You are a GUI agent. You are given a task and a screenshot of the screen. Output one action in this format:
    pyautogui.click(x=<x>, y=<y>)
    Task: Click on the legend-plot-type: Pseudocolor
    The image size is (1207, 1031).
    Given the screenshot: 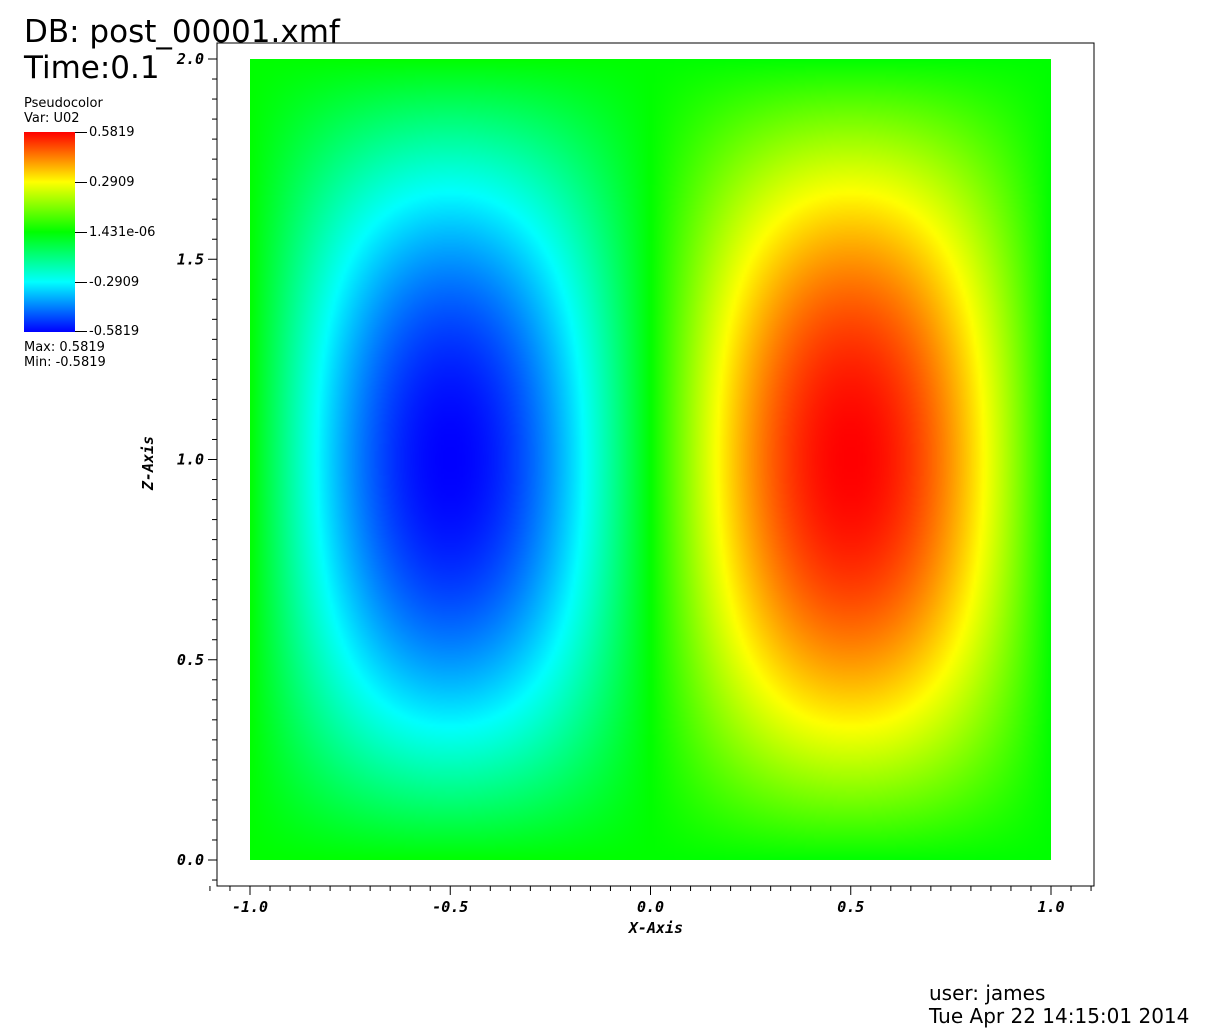 What is the action you would take?
    pyautogui.click(x=63, y=103)
    